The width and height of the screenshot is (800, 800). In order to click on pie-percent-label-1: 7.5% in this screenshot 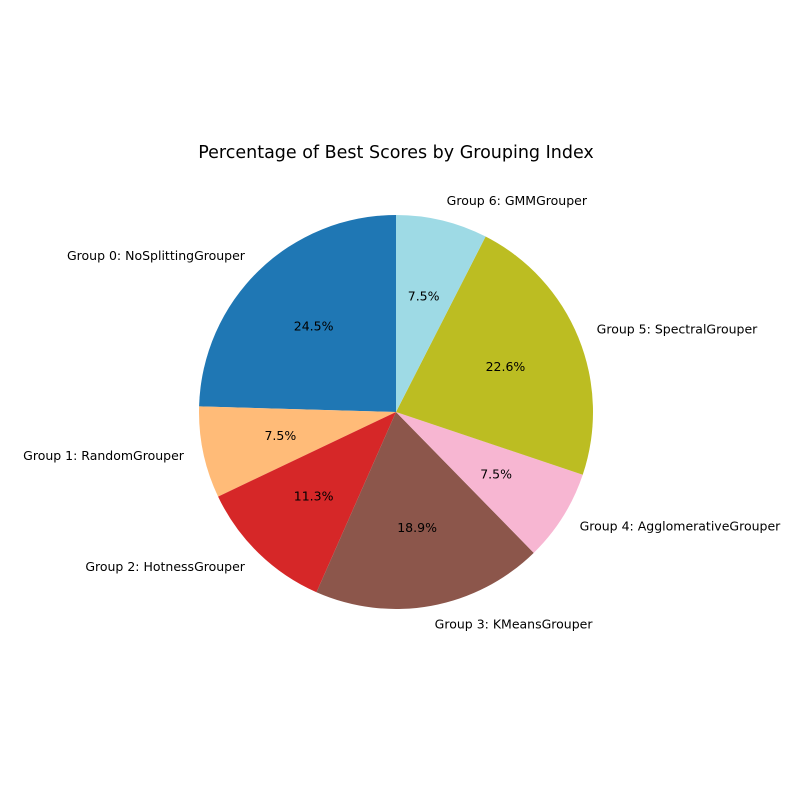, I will do `click(280, 435)`.